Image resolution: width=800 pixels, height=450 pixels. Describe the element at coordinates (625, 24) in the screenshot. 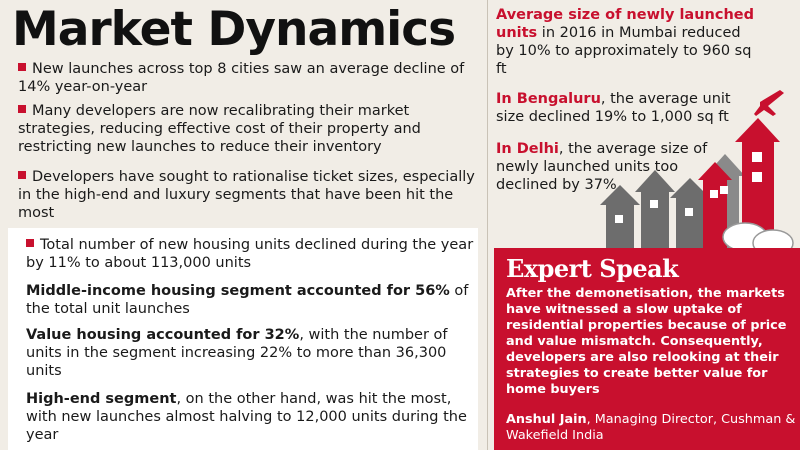

I see `city-mumbai-highlight: Average size of newly launched units` at that location.